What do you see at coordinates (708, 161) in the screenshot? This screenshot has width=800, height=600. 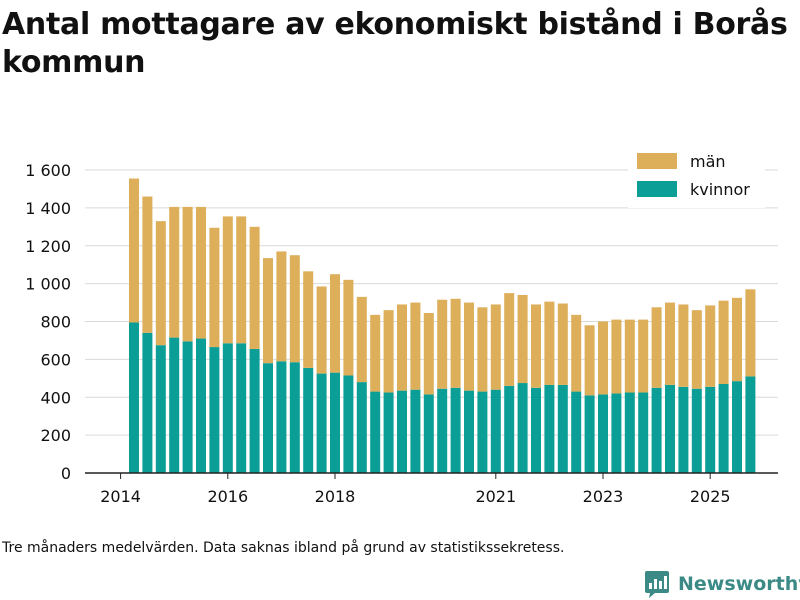 I see `legend-label-man: män` at bounding box center [708, 161].